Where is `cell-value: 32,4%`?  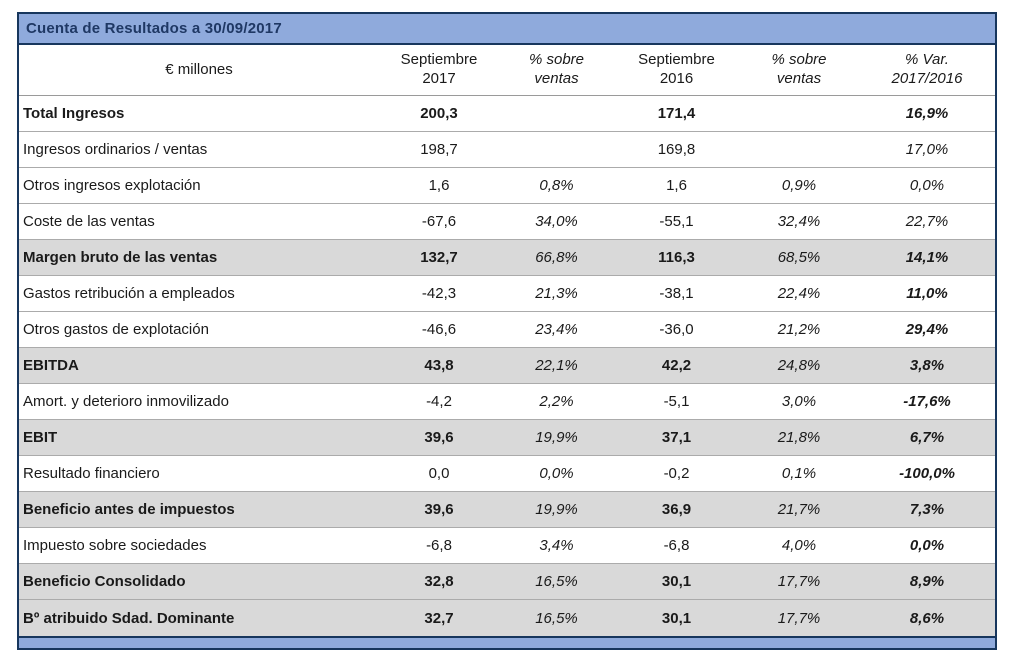 cell-value: 32,4% is located at coordinates (799, 221).